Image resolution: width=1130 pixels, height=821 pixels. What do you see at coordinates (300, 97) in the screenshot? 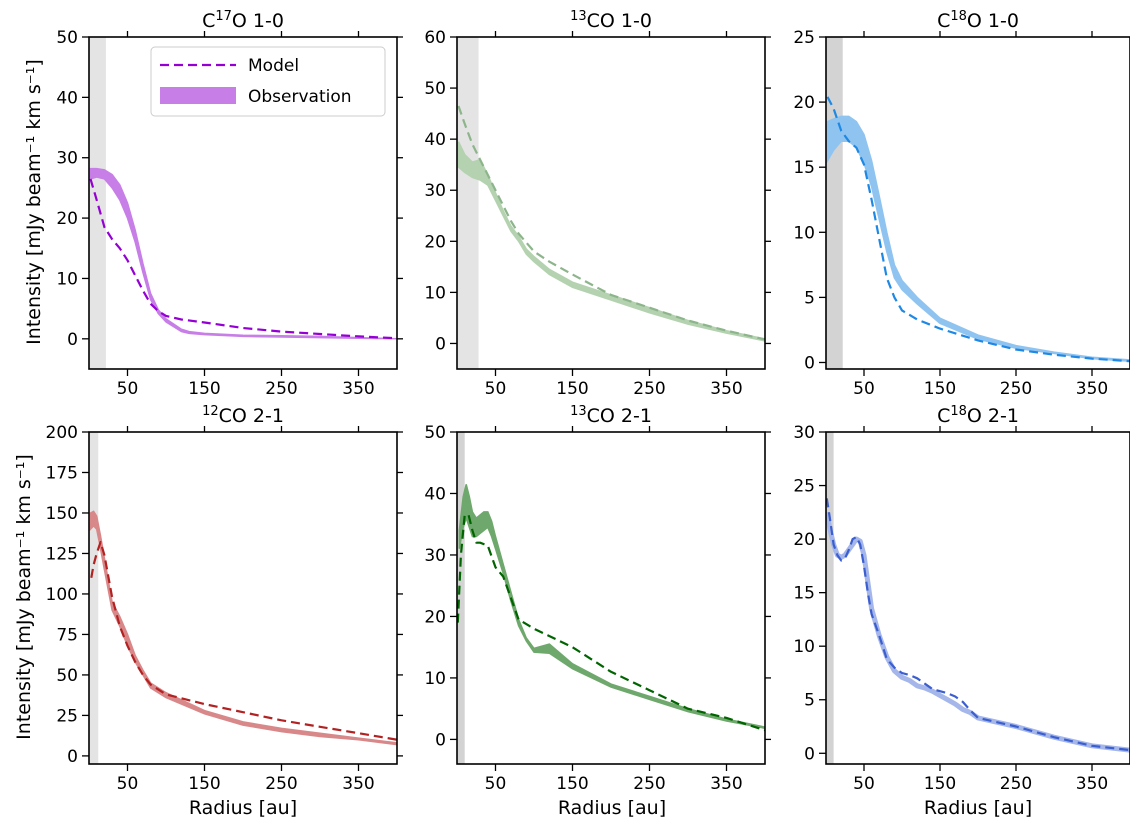
I see `legend-observation-label: Observation` at bounding box center [300, 97].